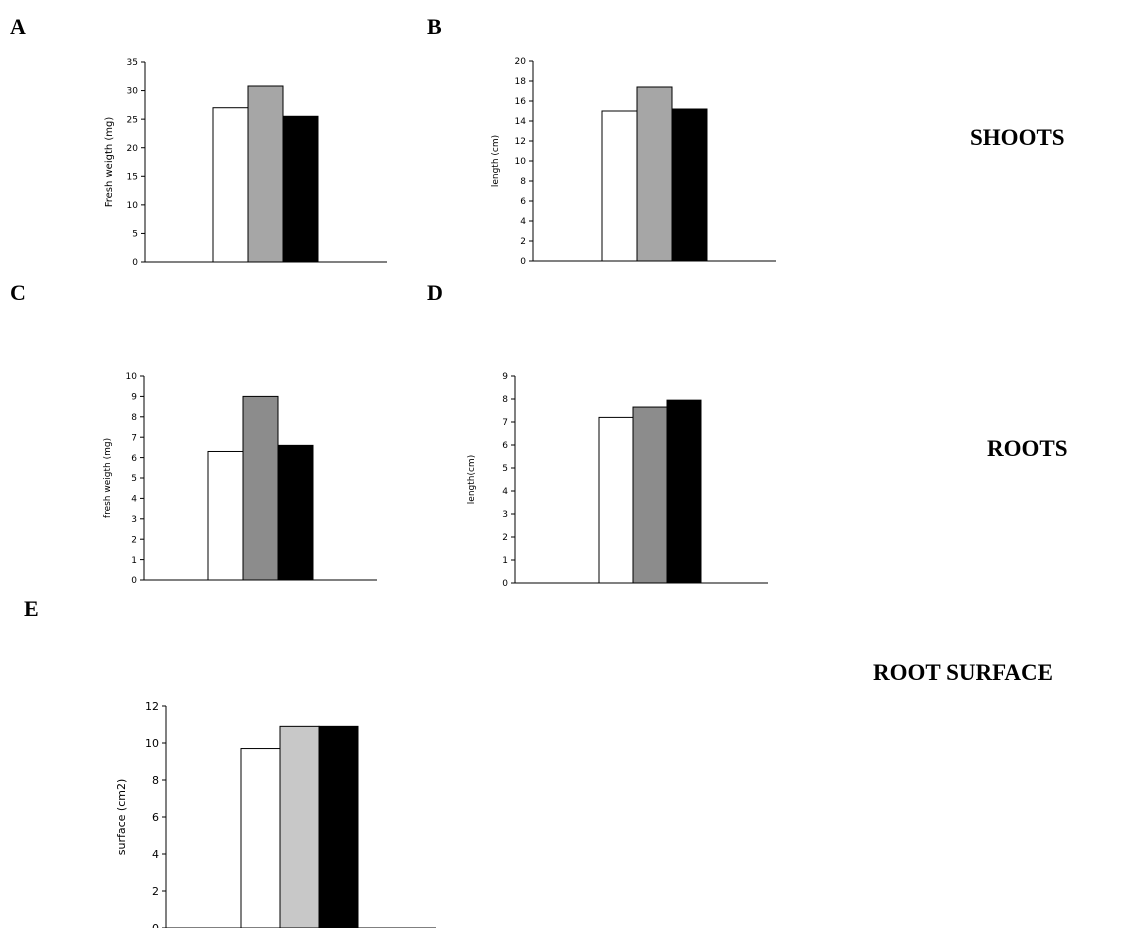 The height and width of the screenshot is (928, 1133). What do you see at coordinates (1027, 448) in the screenshot?
I see `row-label-roots: ROOTS` at bounding box center [1027, 448].